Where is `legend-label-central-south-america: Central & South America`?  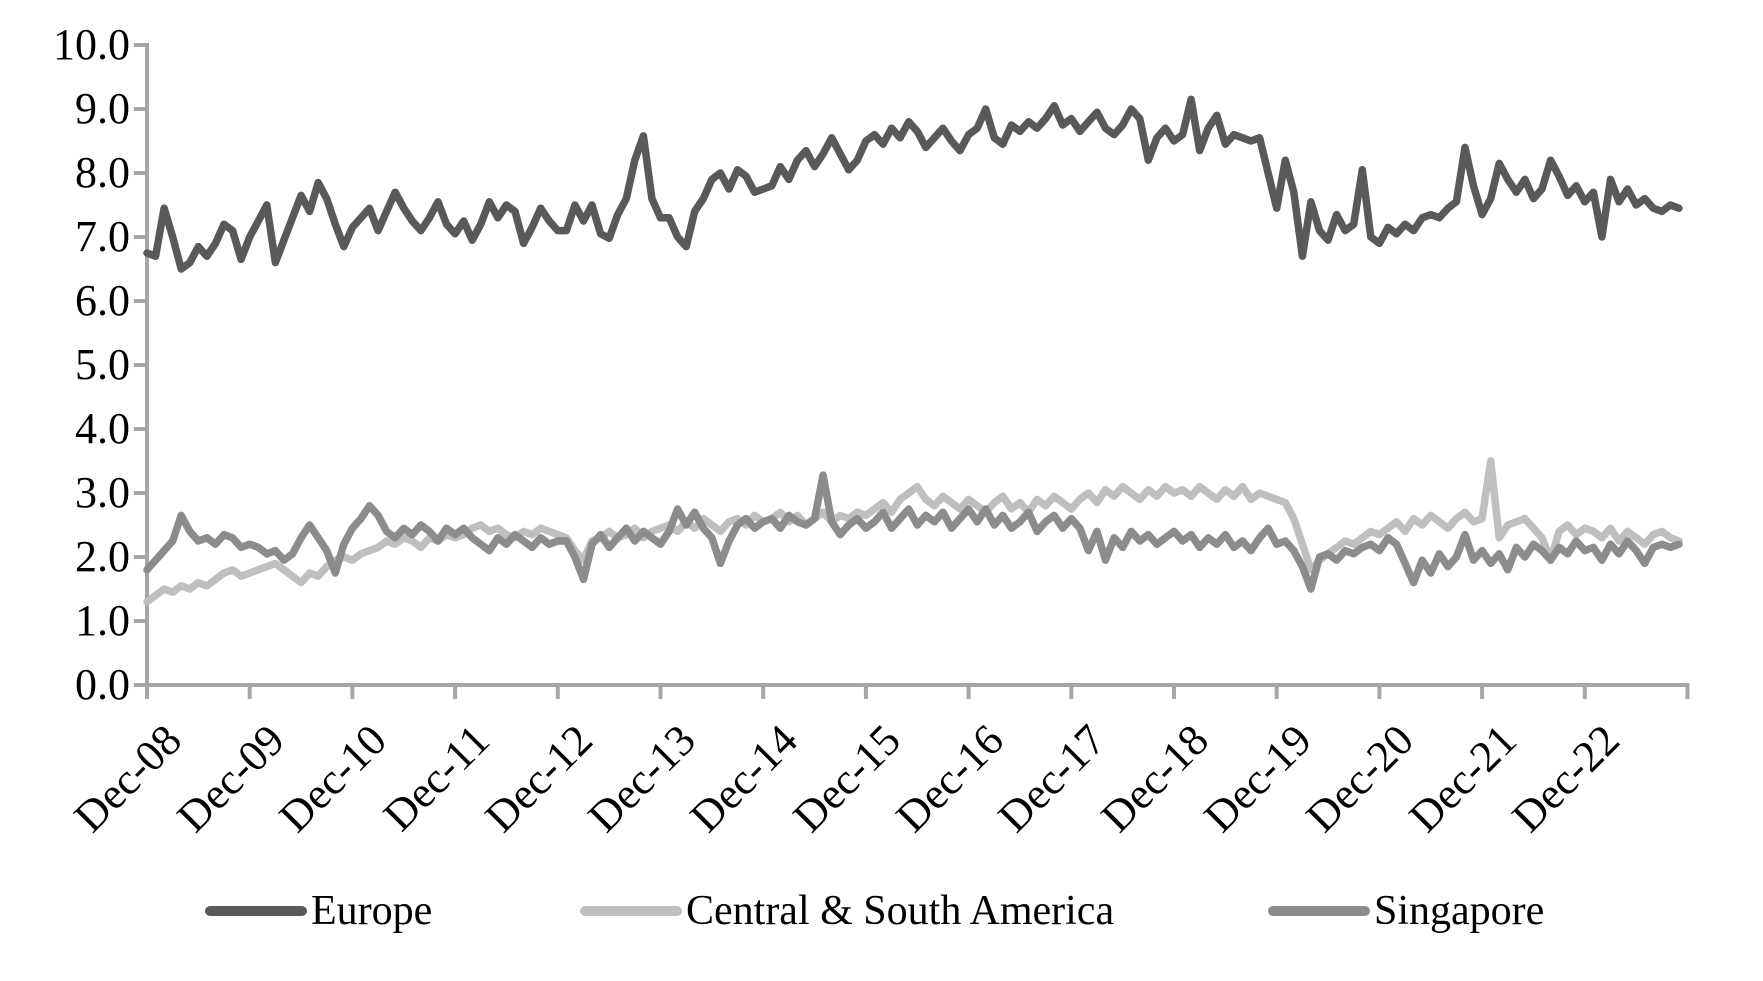 legend-label-central-south-america: Central & South America is located at coordinates (900, 911).